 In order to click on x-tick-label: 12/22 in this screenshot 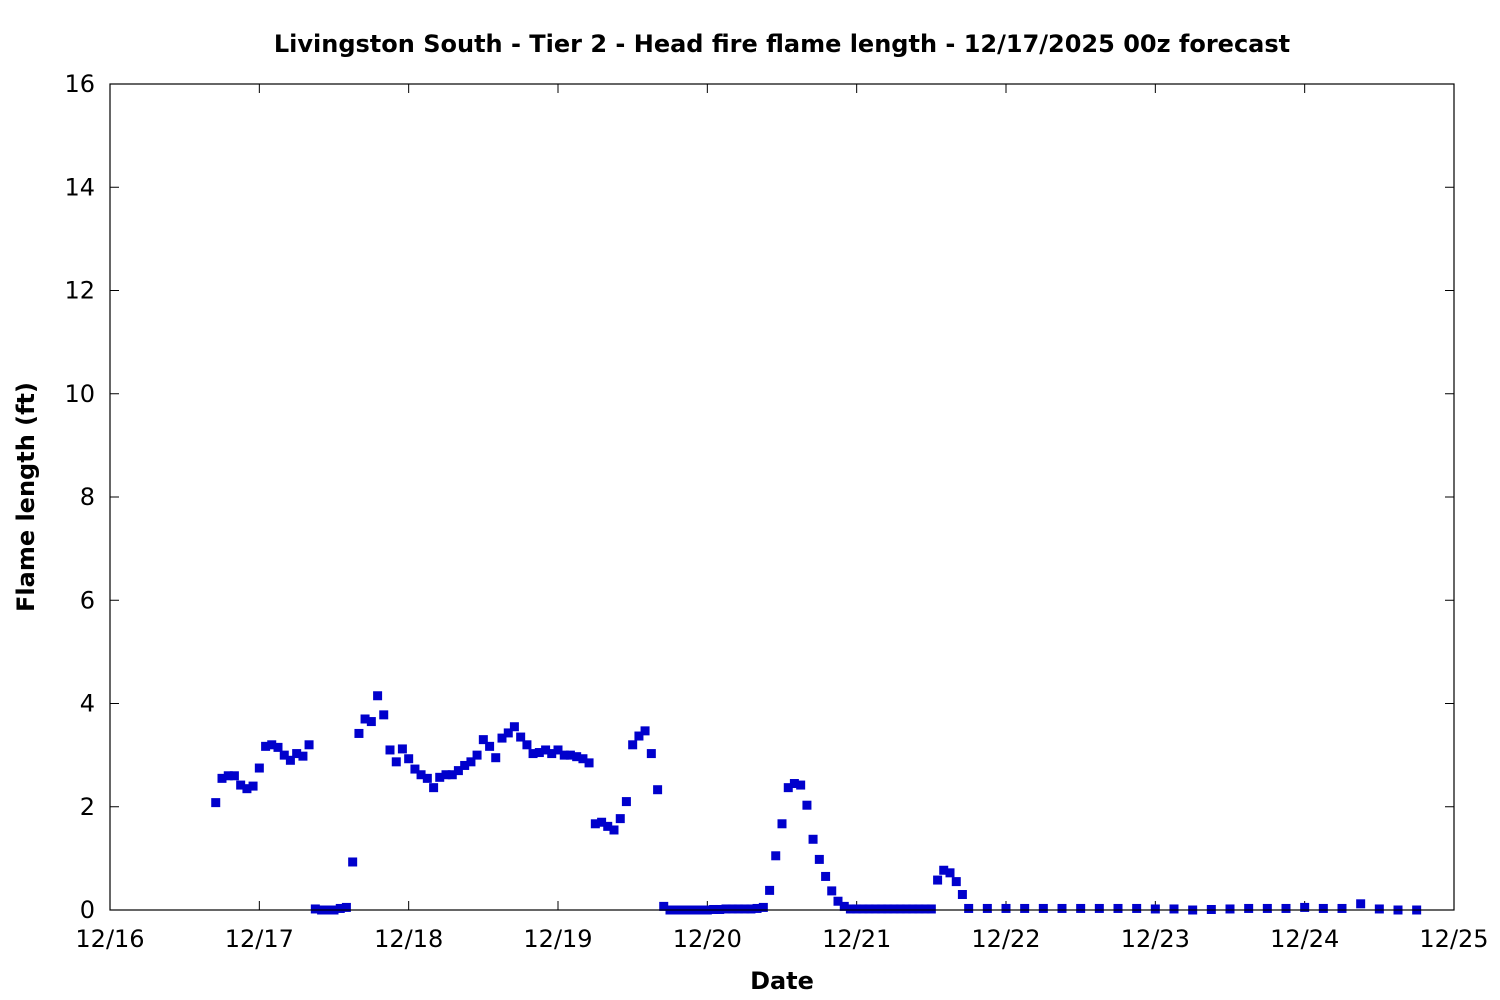, I will do `click(1005, 939)`.